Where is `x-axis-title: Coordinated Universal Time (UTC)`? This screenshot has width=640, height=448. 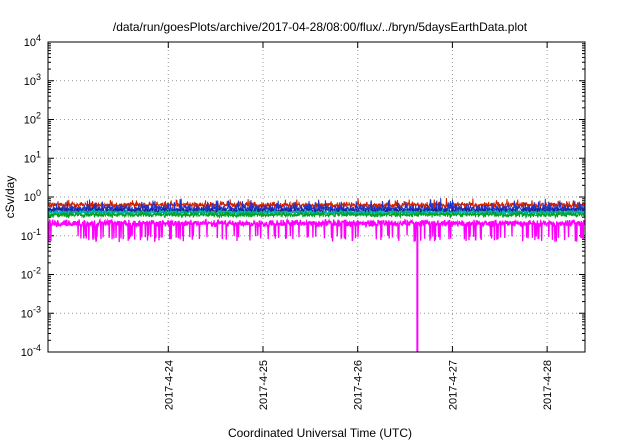 x-axis-title: Coordinated Universal Time (UTC) is located at coordinates (320, 433).